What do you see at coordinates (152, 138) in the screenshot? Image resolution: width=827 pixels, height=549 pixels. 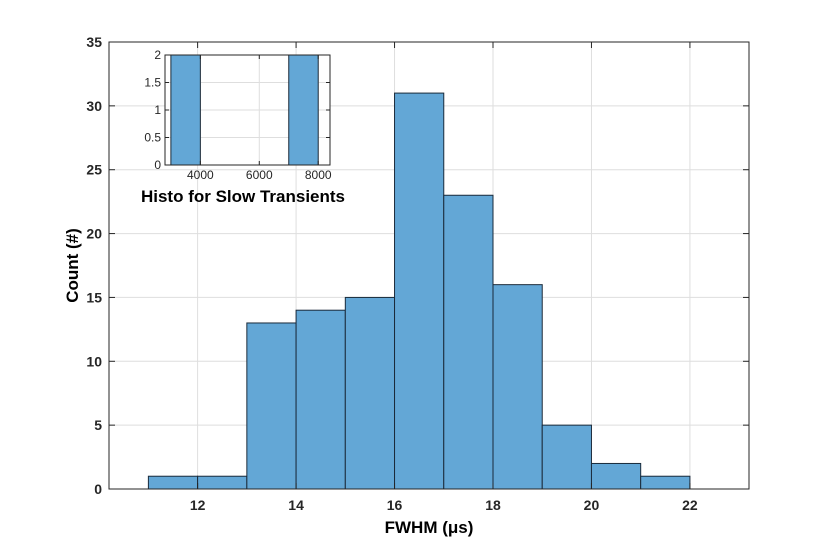 I see `y-tick-label: 0.5` at bounding box center [152, 138].